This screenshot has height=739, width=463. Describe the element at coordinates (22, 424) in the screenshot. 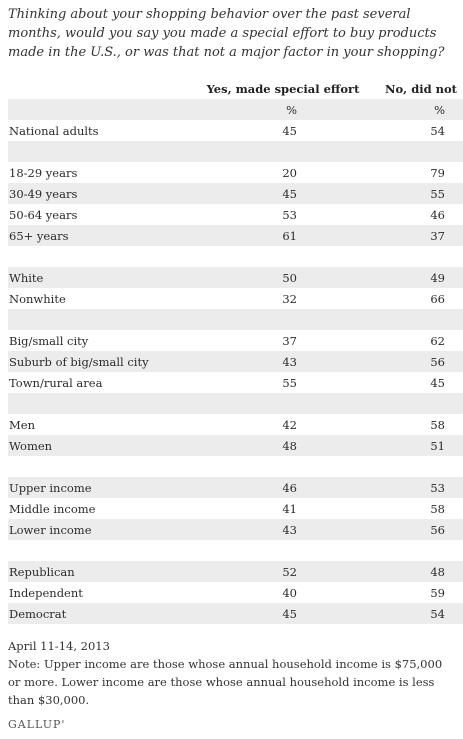

I see `row-label: Men` at that location.